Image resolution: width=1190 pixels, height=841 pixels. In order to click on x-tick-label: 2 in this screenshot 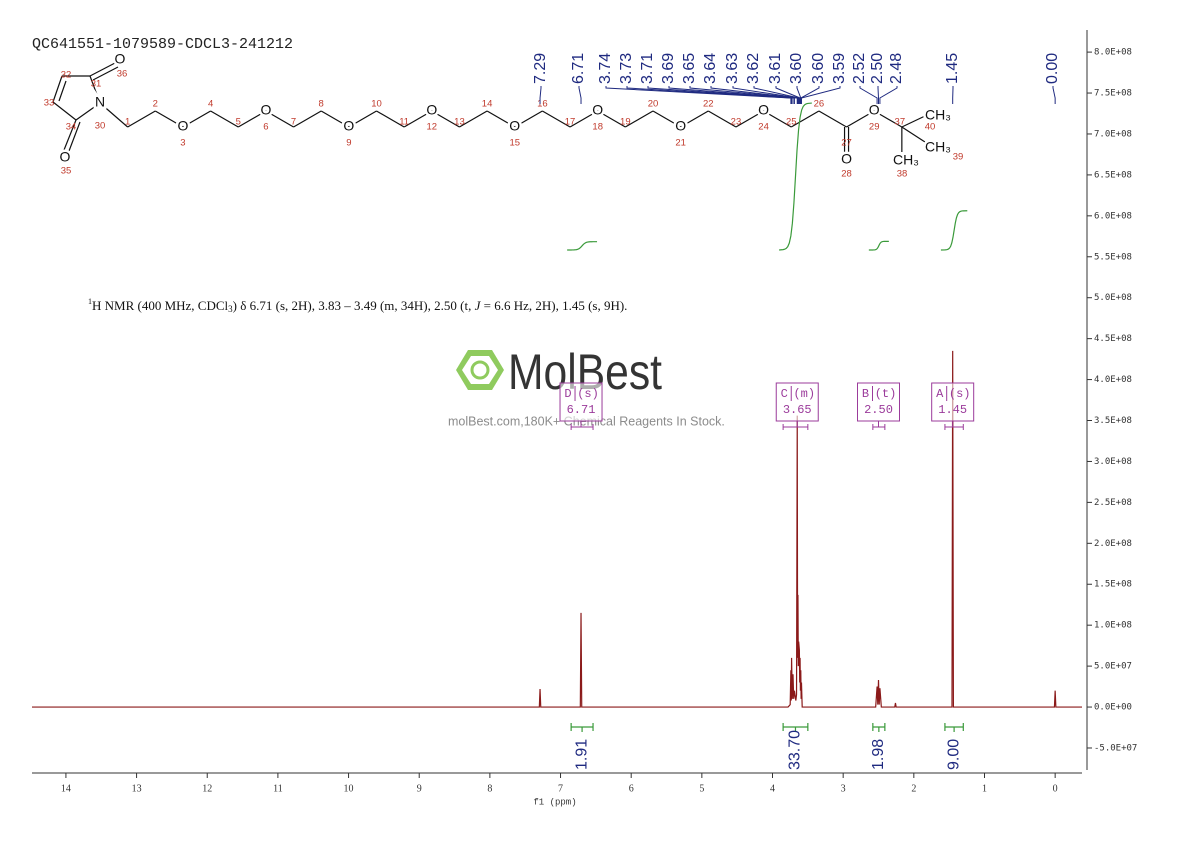, I will do `click(913, 788)`.